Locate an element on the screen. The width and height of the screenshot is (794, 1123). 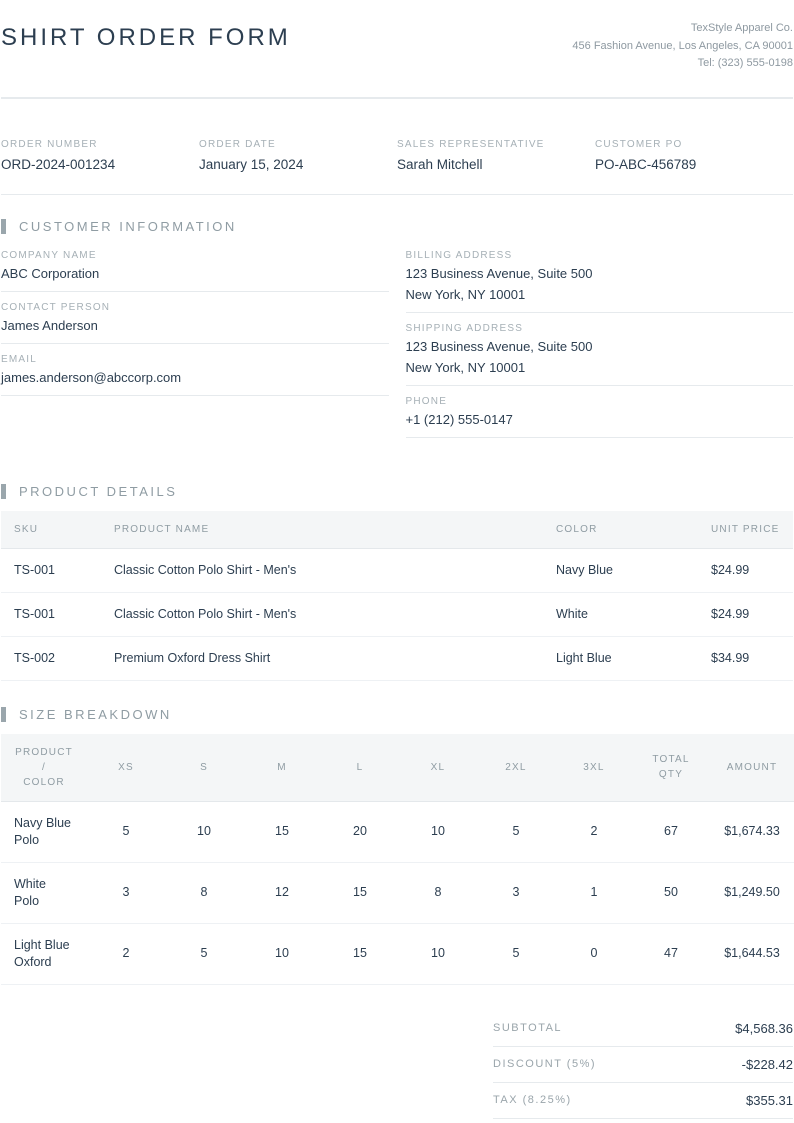
cell-qty-xs: 3 is located at coordinates (126, 893).